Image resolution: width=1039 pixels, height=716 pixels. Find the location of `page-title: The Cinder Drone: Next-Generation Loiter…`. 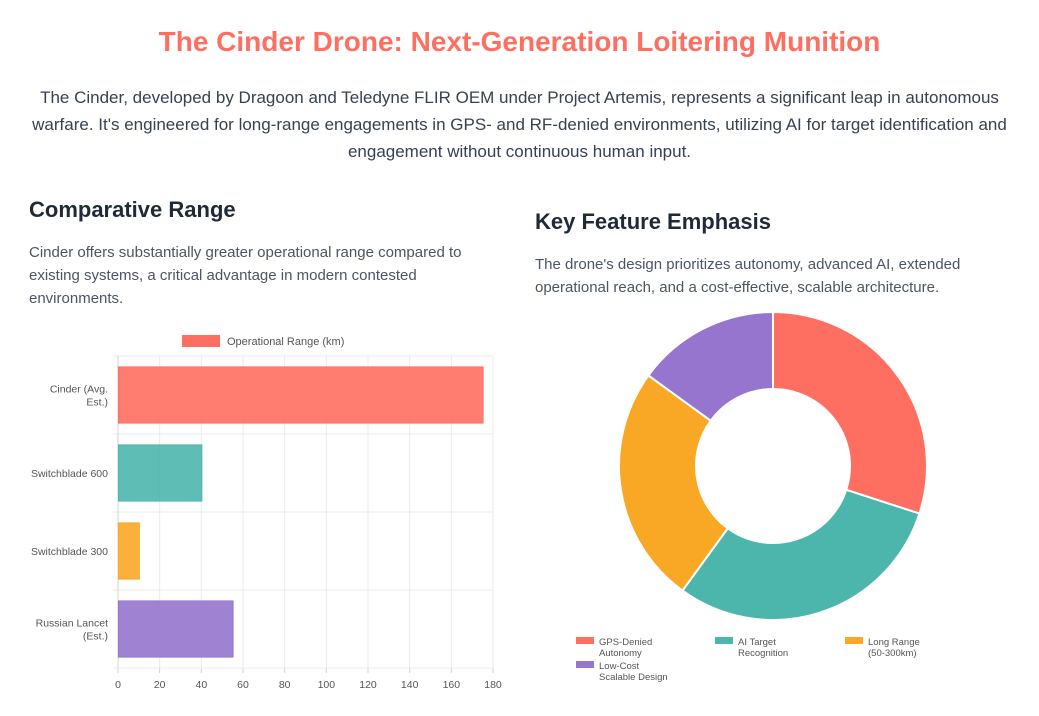

page-title: The Cinder Drone: Next-Generation Loiter… is located at coordinates (519, 41).